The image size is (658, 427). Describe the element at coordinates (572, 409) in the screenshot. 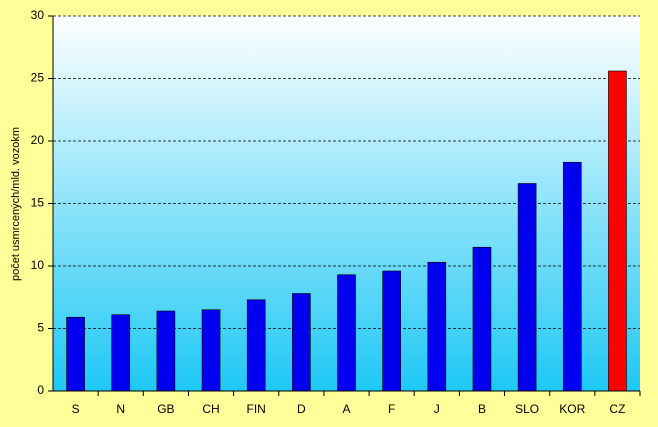

I see `x-tick-label: KOR` at that location.